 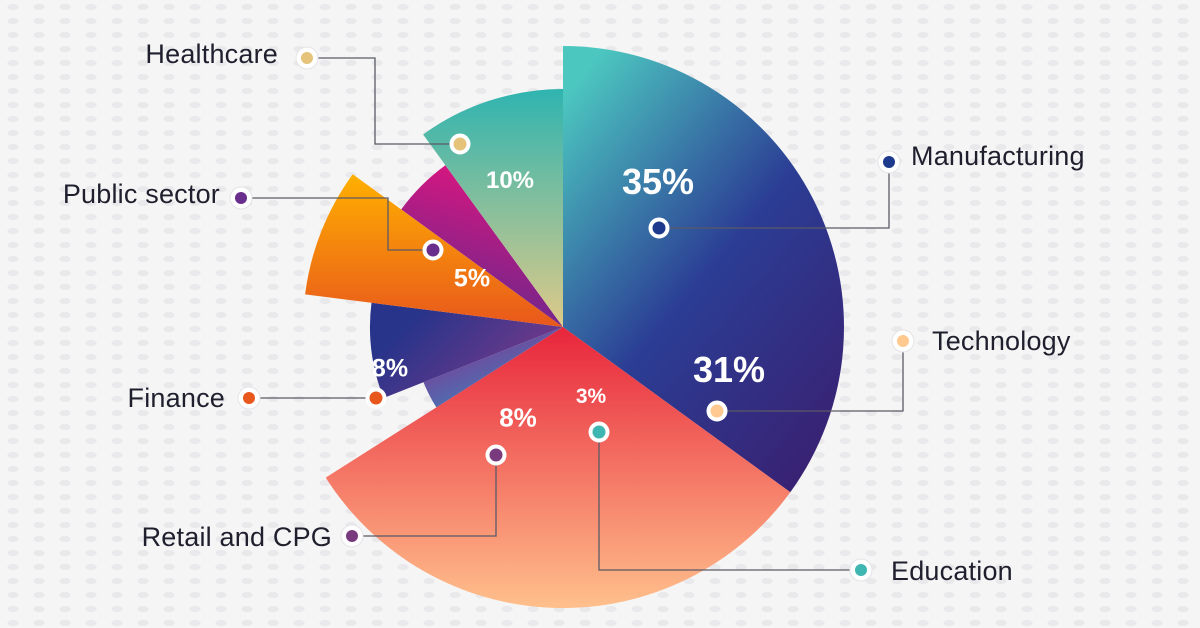 What do you see at coordinates (861, 570) in the screenshot?
I see `legend-dot-education` at bounding box center [861, 570].